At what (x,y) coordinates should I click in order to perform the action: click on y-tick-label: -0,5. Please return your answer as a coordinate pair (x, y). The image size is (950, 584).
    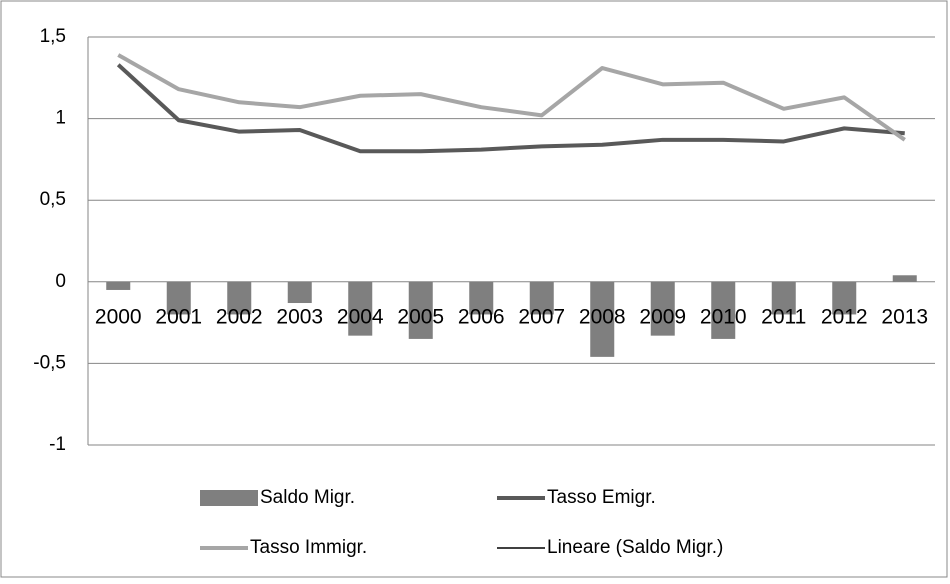
    Looking at the image, I should click on (49, 362).